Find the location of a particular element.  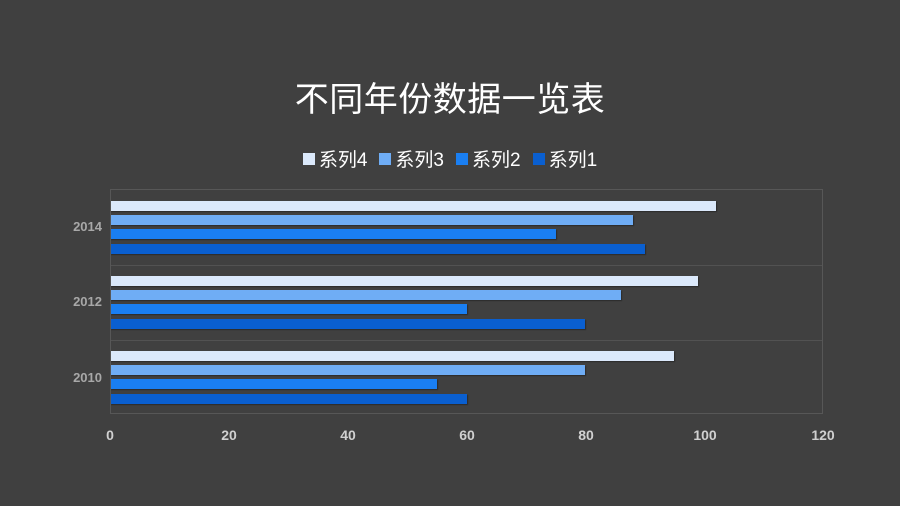

legend-item-series4: 系列4 is located at coordinates (335, 158).